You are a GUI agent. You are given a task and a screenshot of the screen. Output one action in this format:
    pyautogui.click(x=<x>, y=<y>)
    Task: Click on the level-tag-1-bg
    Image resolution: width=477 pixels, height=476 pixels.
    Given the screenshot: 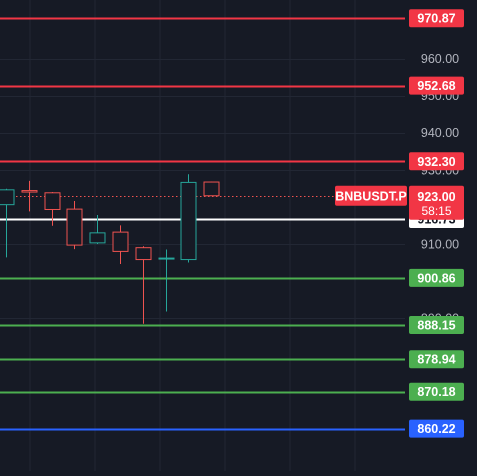 What is the action you would take?
    pyautogui.click(x=436, y=85)
    